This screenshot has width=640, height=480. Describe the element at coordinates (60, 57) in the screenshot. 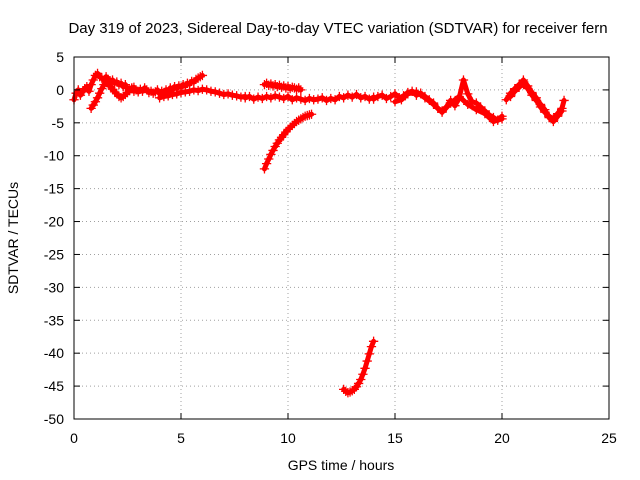

I see `y-tick-label: 5` at that location.